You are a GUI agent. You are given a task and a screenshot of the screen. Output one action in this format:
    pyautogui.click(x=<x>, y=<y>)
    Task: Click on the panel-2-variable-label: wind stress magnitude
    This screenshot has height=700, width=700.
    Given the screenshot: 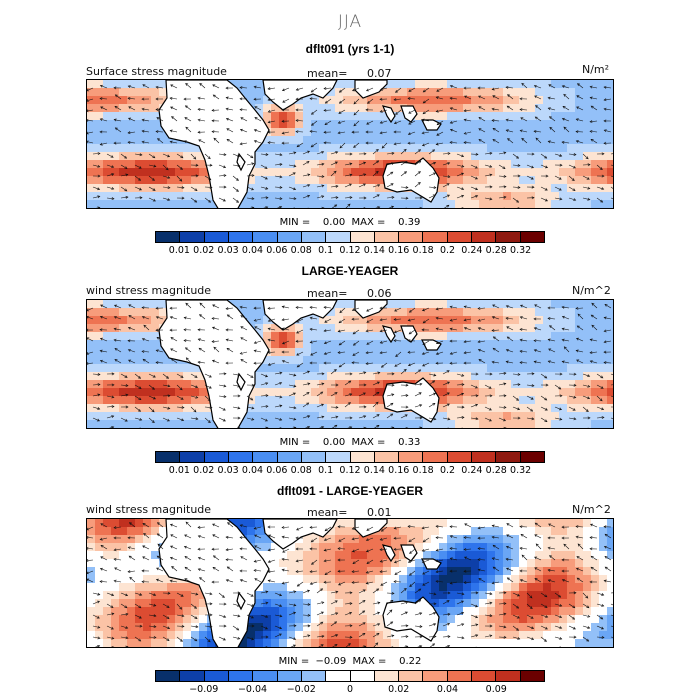 What is the action you would take?
    pyautogui.click(x=149, y=290)
    